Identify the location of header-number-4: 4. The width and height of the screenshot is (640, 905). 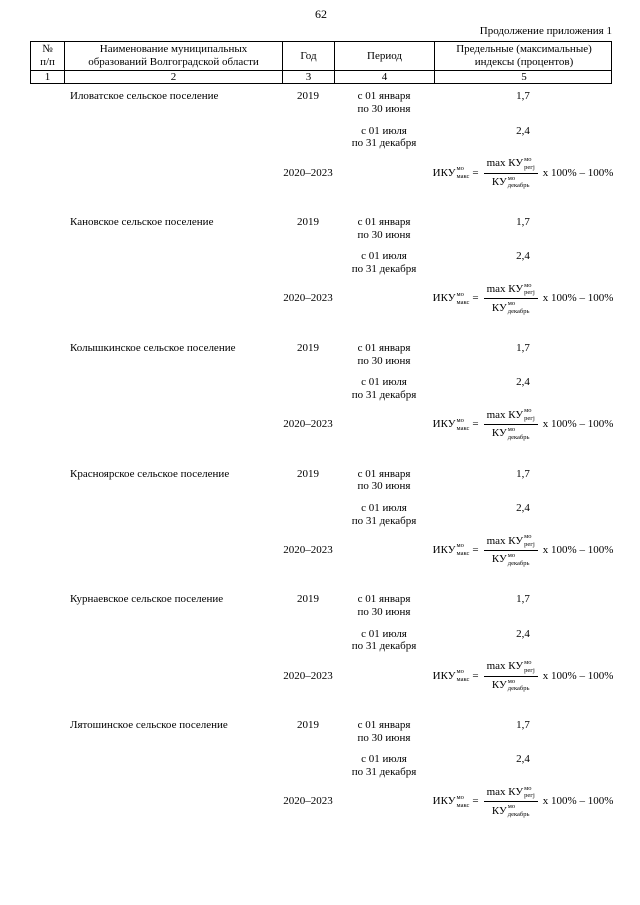
(385, 77).